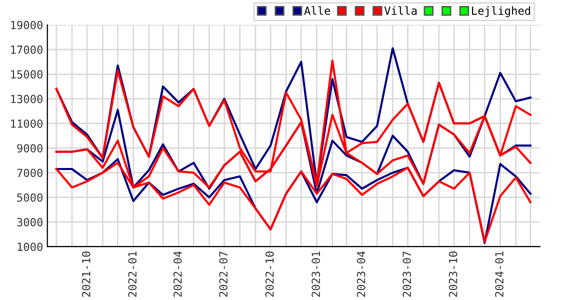 This screenshot has height=300, width=585. Describe the element at coordinates (317, 10) in the screenshot. I see `legend-label: Alle` at that location.